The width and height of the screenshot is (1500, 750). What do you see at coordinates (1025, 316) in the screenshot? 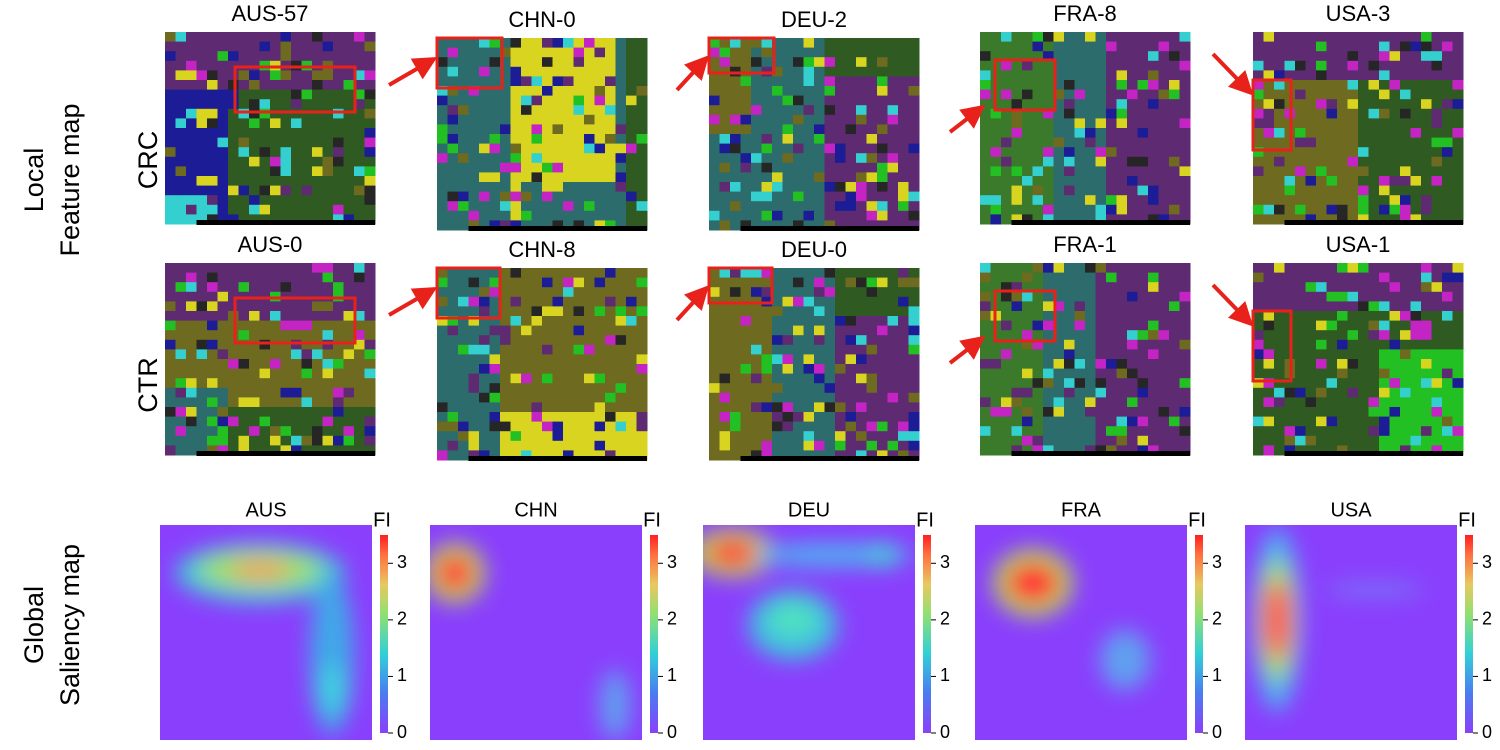
I see `highlight-box` at bounding box center [1025, 316].